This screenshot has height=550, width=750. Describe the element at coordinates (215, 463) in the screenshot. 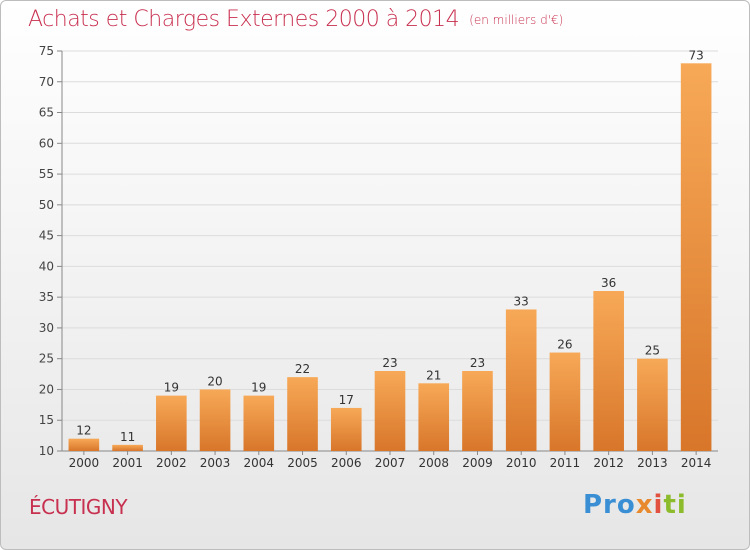

I see `x-tick-label: 2003` at that location.